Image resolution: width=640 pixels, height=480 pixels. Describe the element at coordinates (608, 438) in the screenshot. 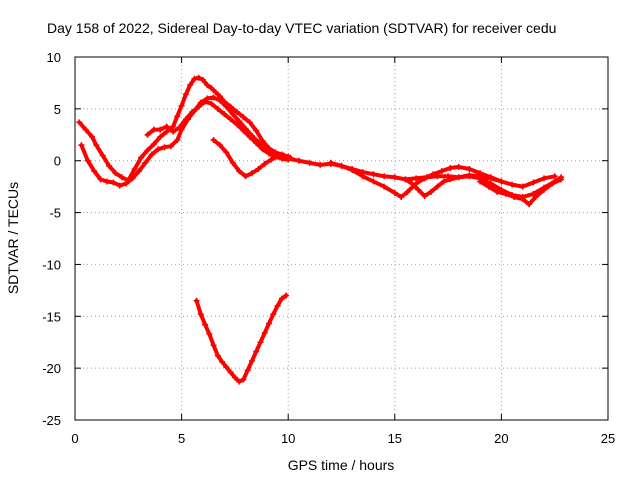

I see `x-tick-label: 25` at that location.